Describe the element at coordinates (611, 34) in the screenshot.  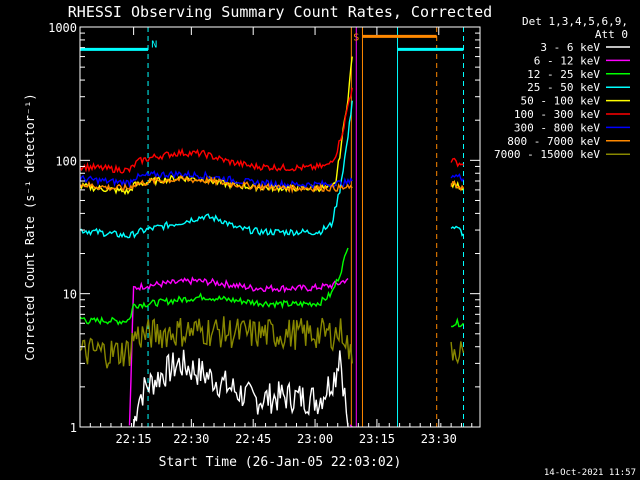
I see `legend-header-line: Att 0` at that location.